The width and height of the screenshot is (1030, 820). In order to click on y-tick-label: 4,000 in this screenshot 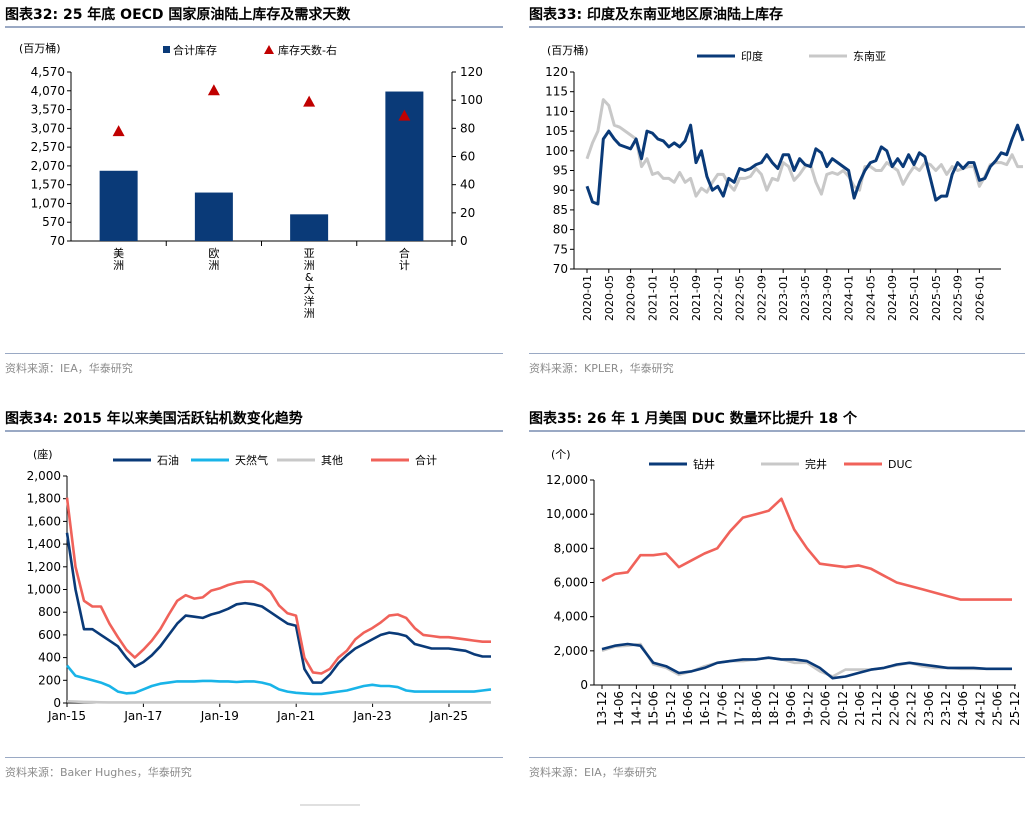, I will do `click(571, 617)`.